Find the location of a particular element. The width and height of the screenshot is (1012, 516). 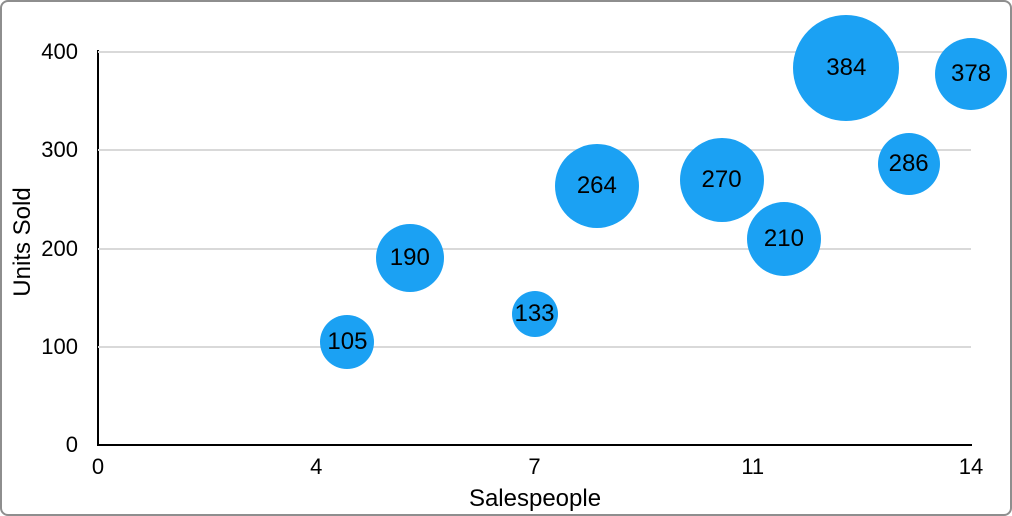

bubble-286: 286 is located at coordinates (908, 164).